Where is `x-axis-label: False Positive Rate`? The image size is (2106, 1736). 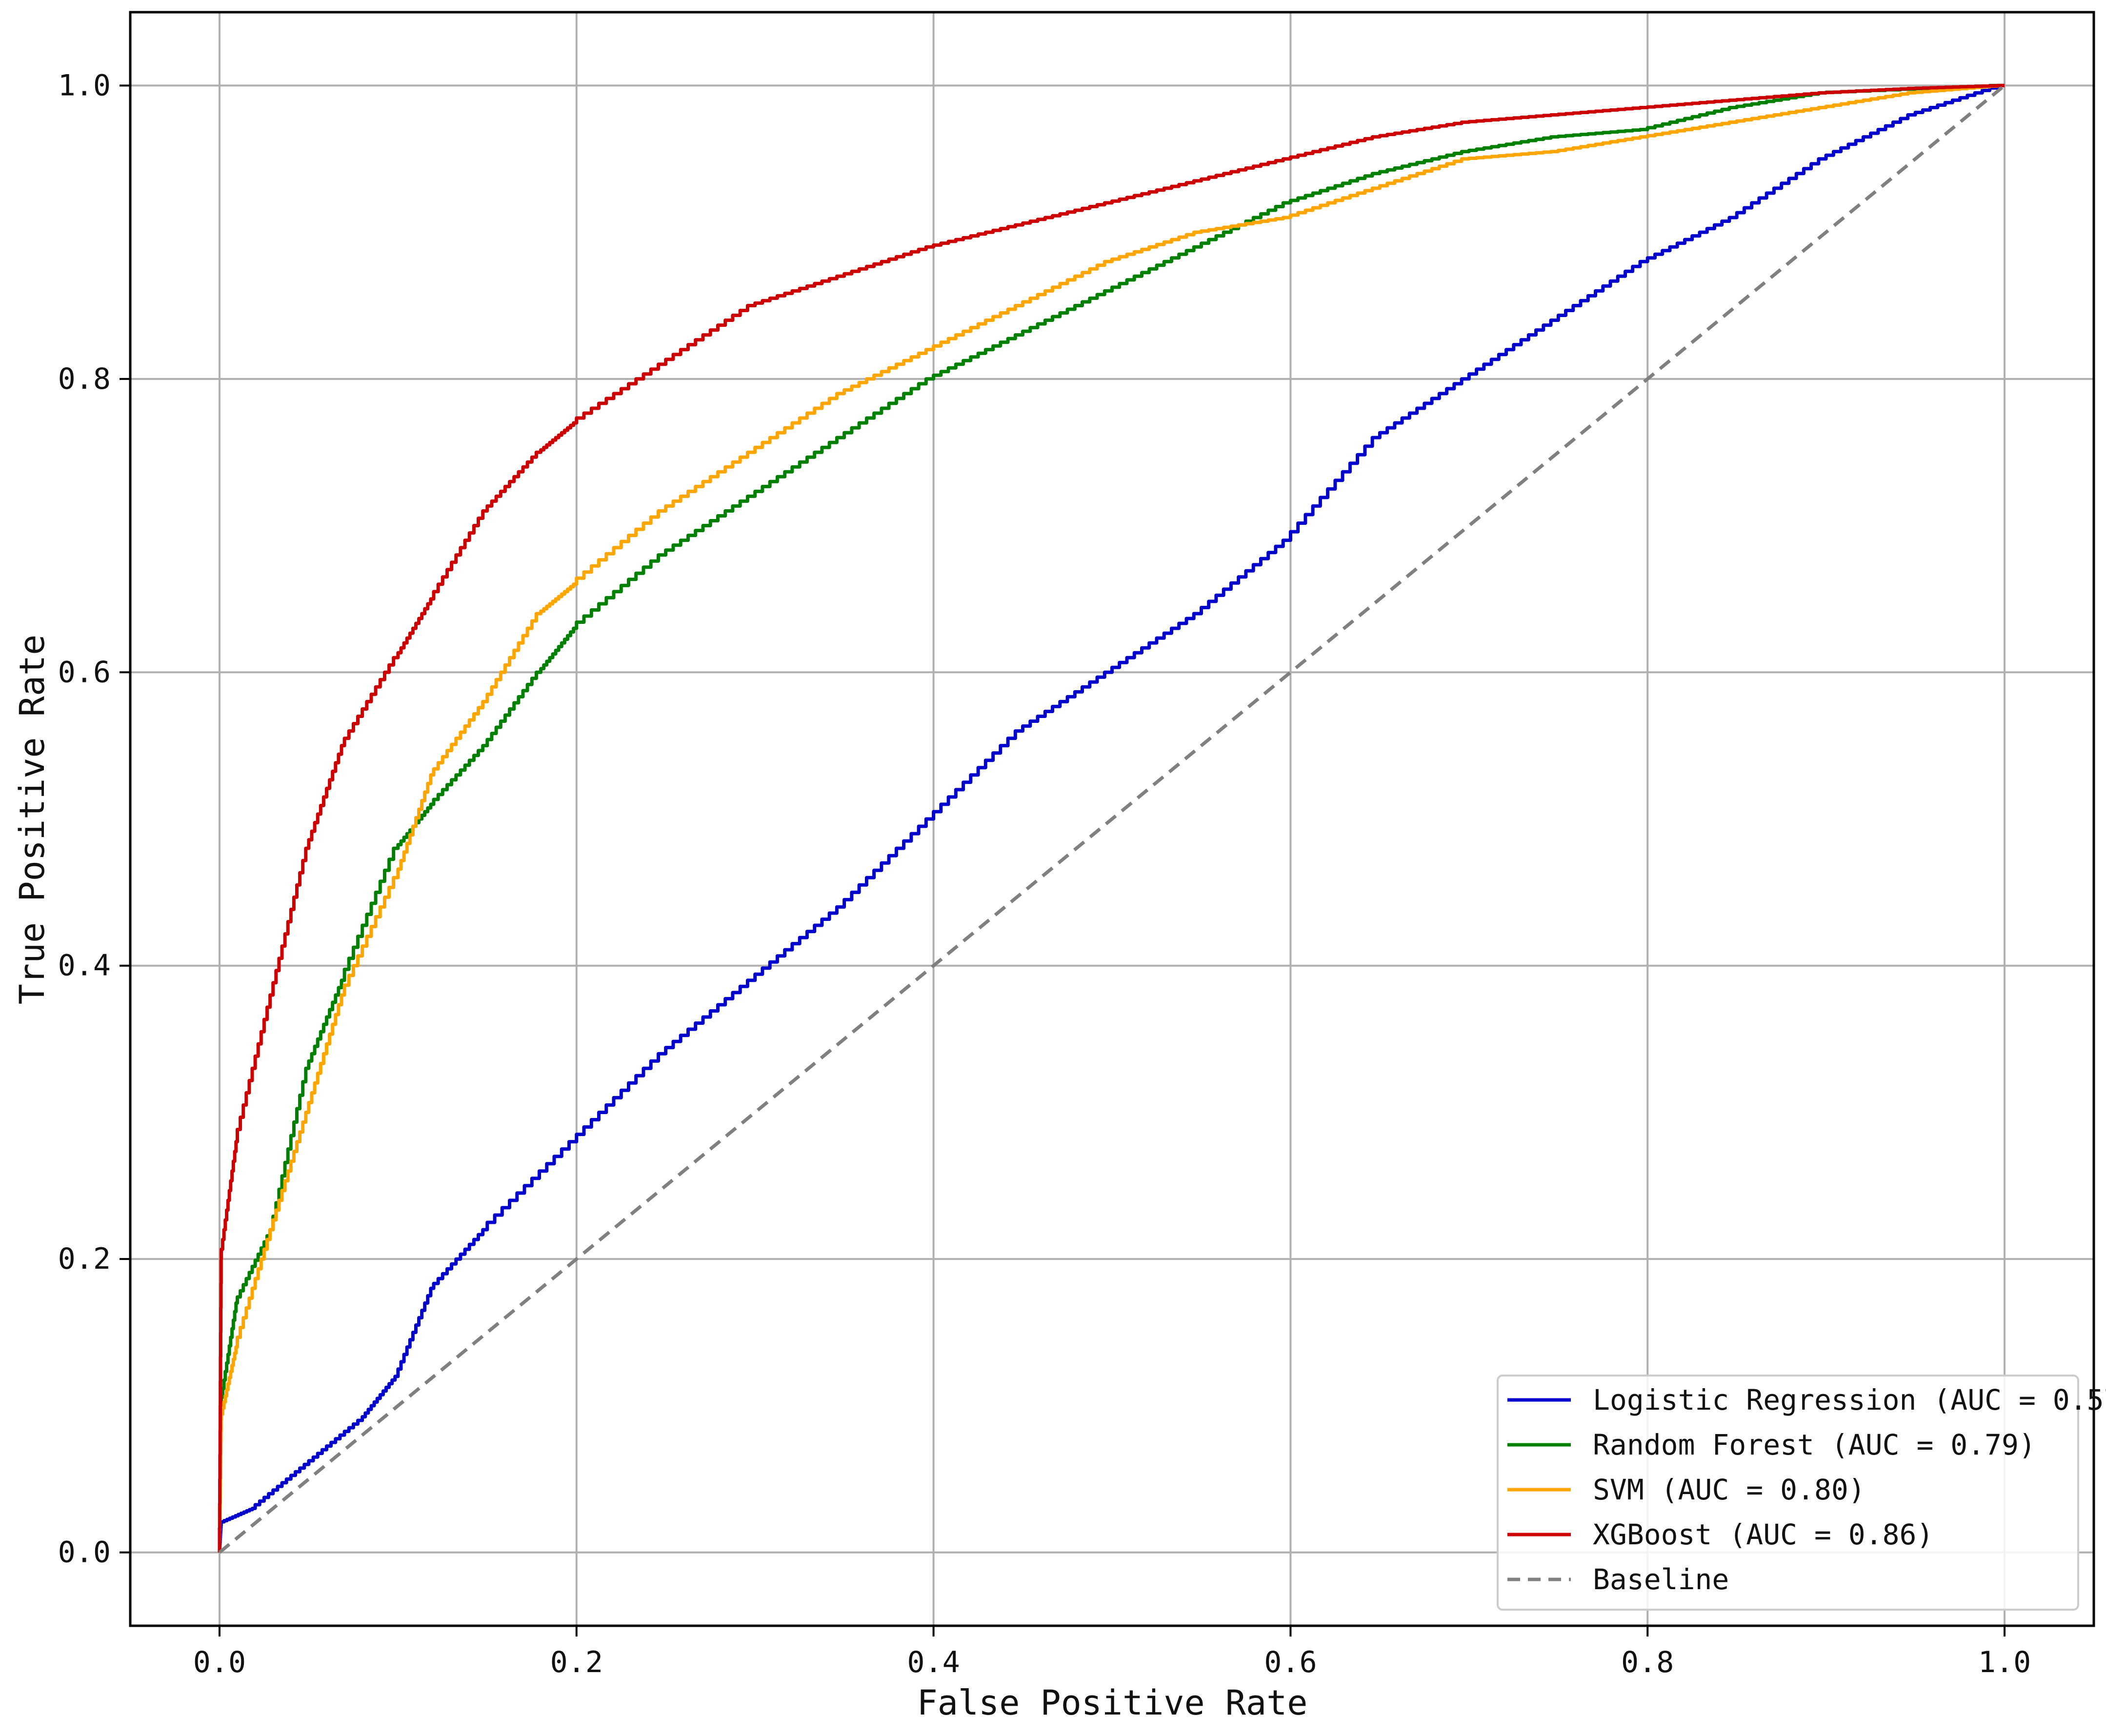 x-axis-label: False Positive Rate is located at coordinates (1112, 1703).